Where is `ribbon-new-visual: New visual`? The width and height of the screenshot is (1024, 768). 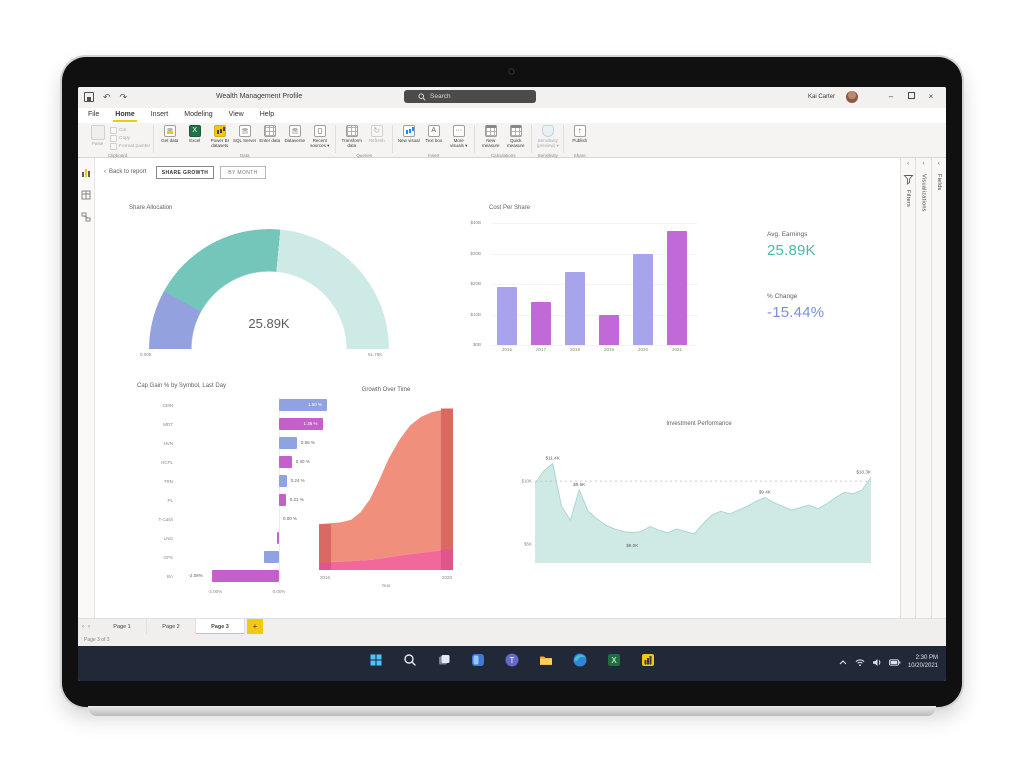 ribbon-new-visual: New visual is located at coordinates (408, 136).